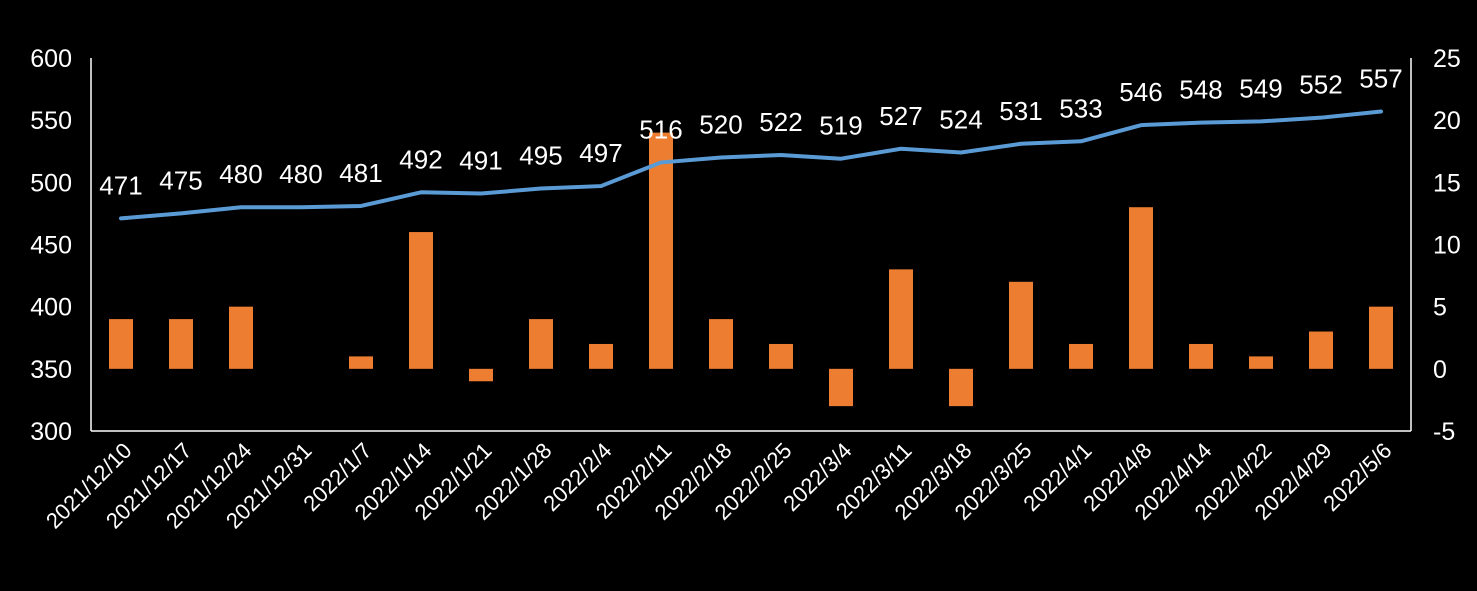 The width and height of the screenshot is (1477, 591). What do you see at coordinates (51, 308) in the screenshot?
I see `left-axis-tick-label: 400` at bounding box center [51, 308].